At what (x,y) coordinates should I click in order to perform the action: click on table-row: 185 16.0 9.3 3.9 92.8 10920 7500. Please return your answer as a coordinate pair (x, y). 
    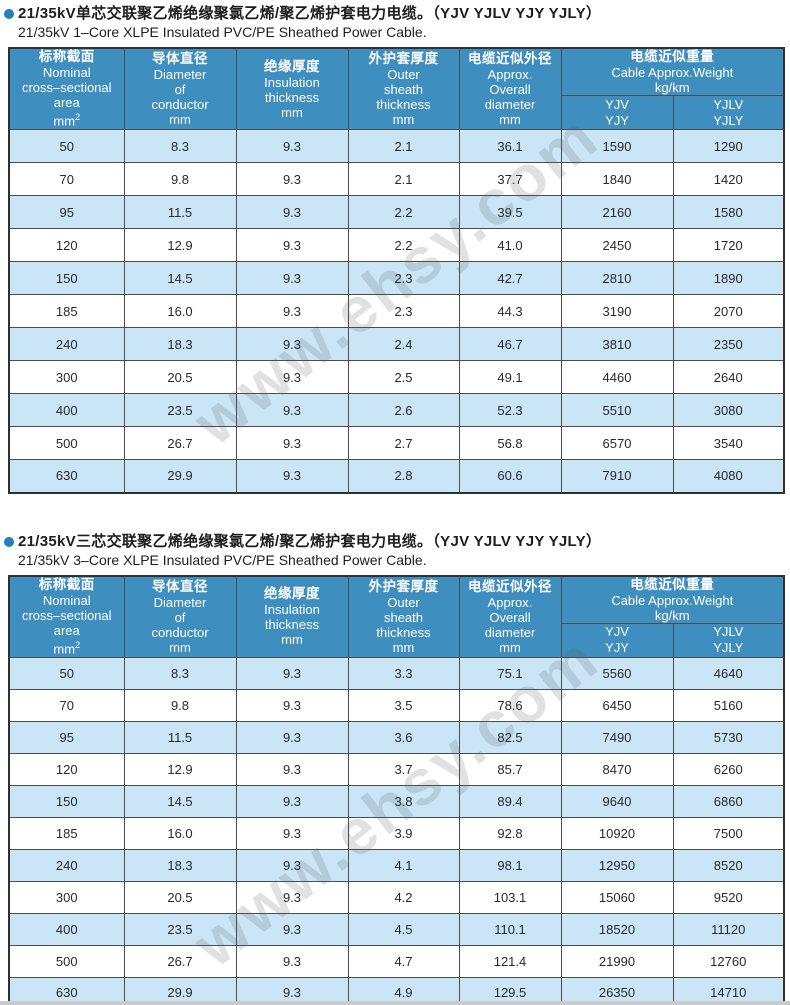
    Looking at the image, I should click on (396, 833).